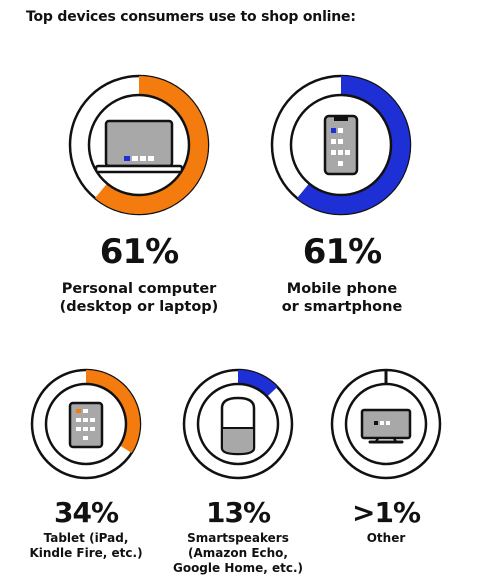 The width and height of the screenshot is (480, 583). I want to click on series-label-line: Google Home, etc.), so click(238, 568).